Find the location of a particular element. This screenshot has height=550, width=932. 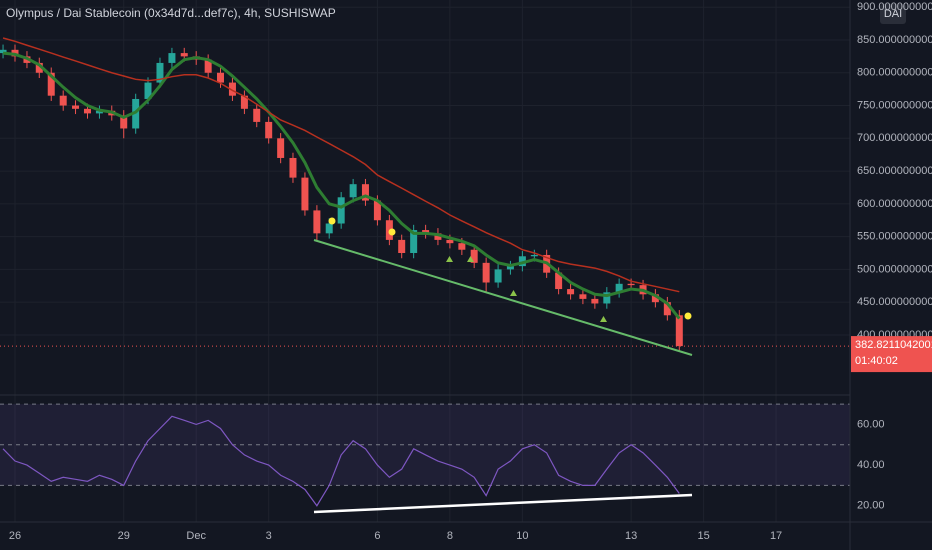

y-tick-label: 600.0000000000 is located at coordinates (894, 204).